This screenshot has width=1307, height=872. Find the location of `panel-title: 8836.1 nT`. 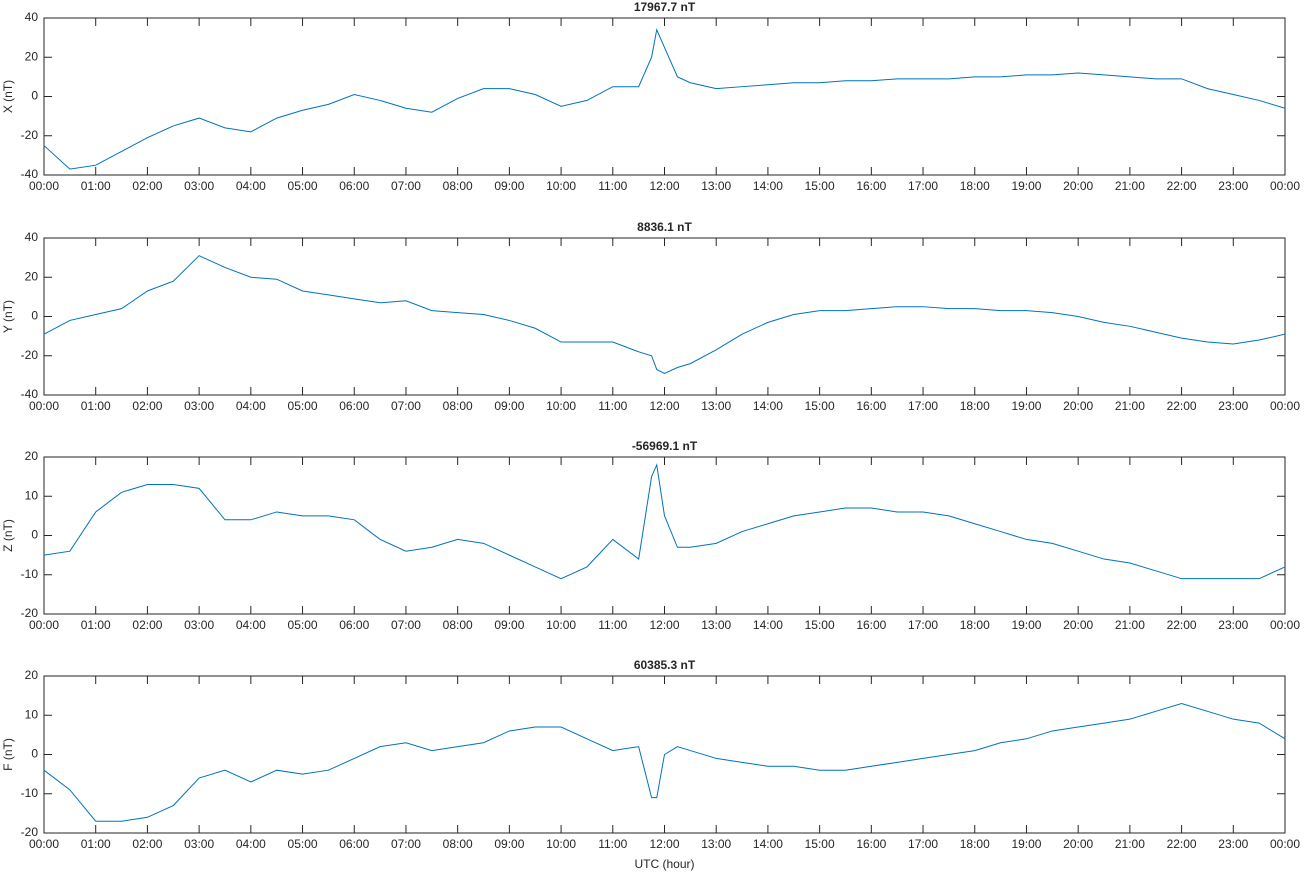

panel-title: 8836.1 nT is located at coordinates (664, 227).